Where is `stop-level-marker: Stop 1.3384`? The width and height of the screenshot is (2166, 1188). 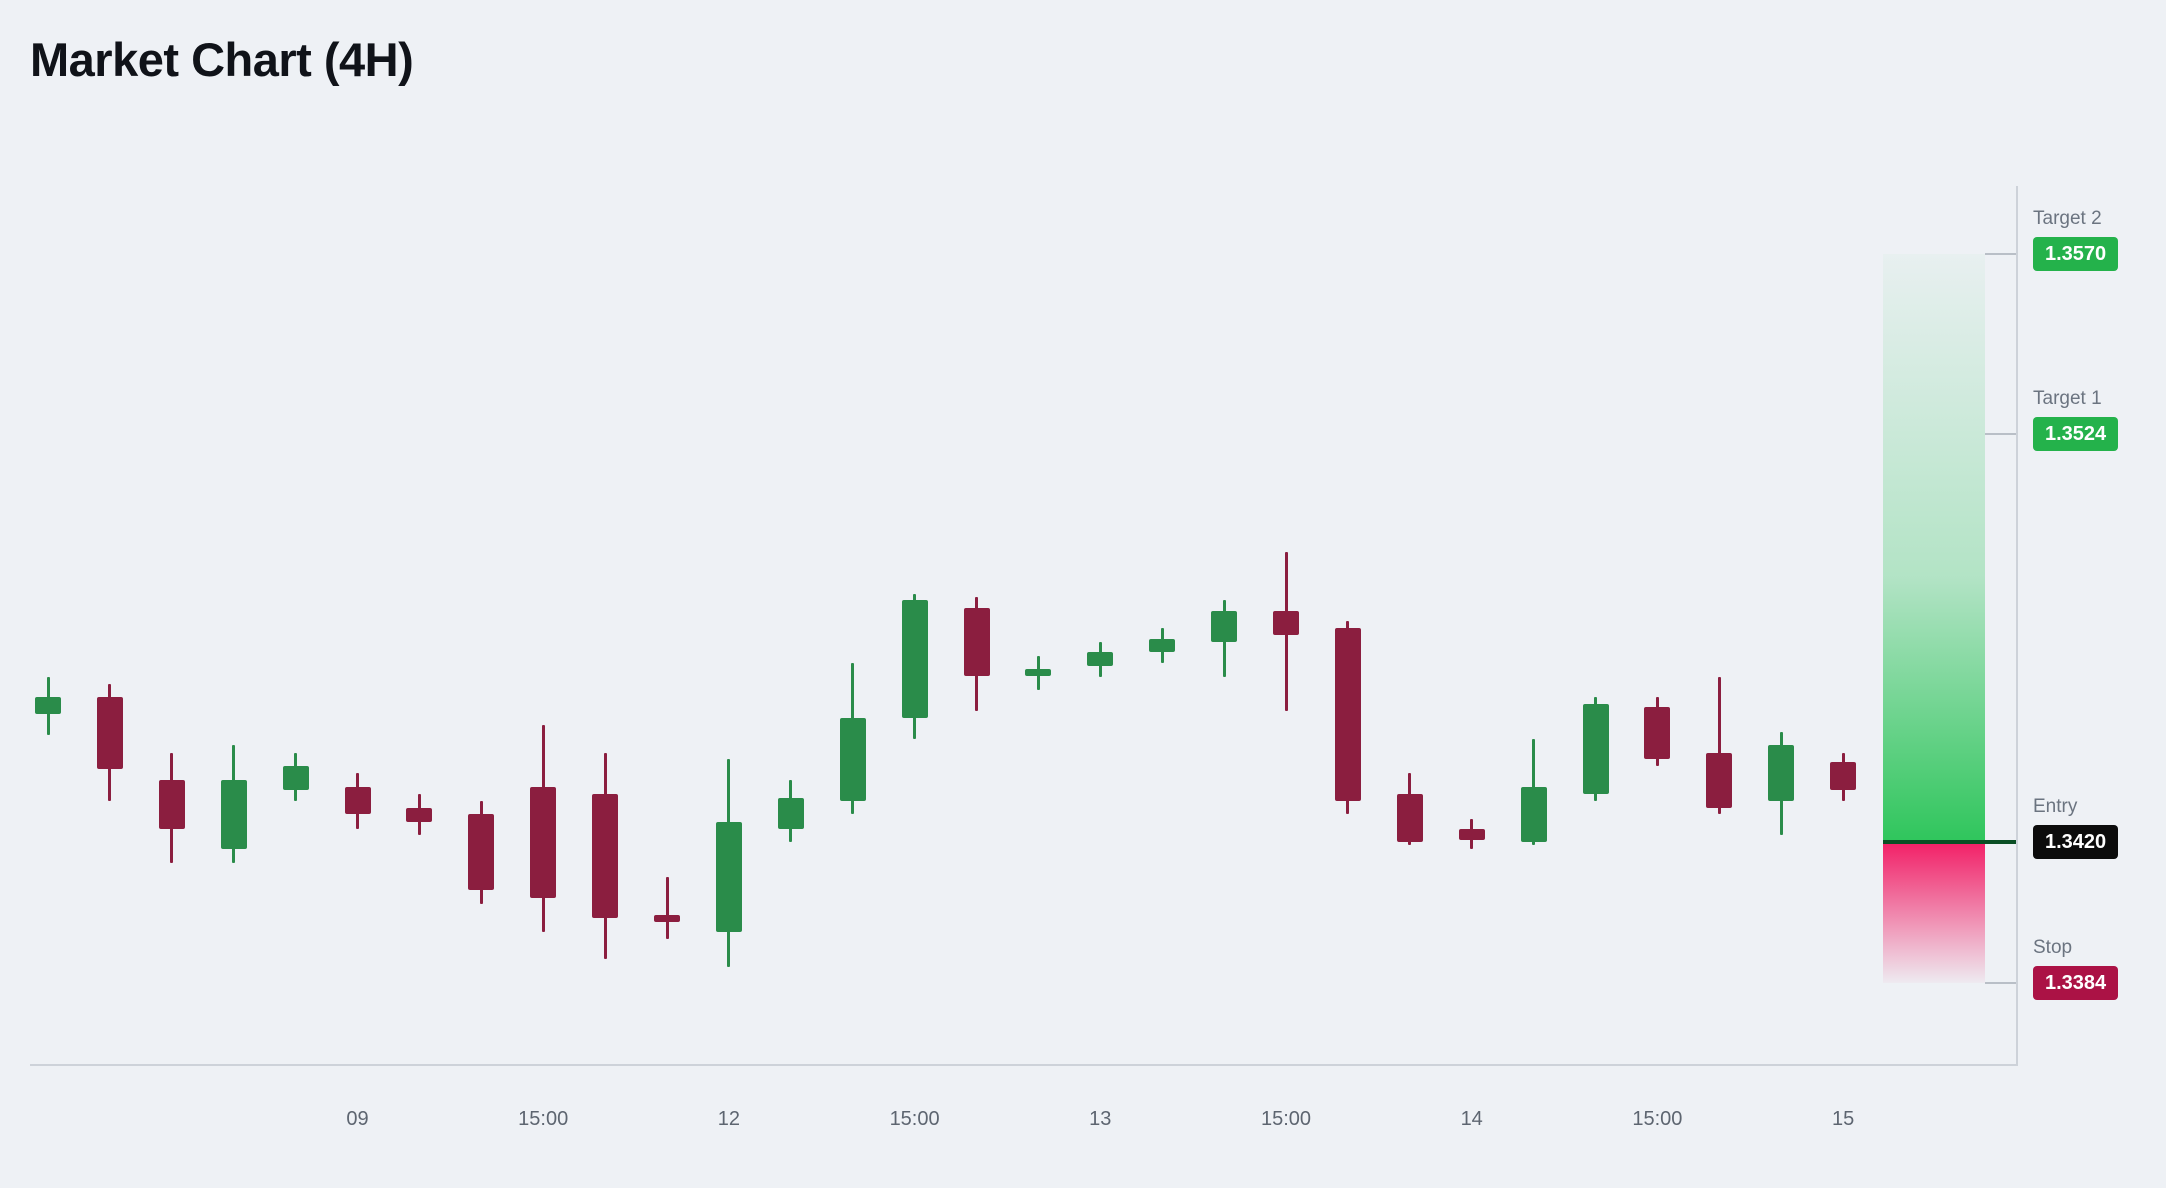 stop-level-marker: Stop 1.3384 is located at coordinates (2076, 968).